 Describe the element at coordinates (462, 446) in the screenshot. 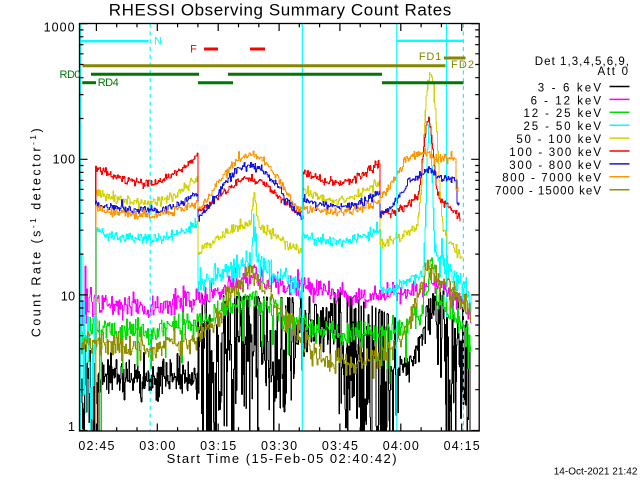

I see `svg-text: 04:15` at that location.